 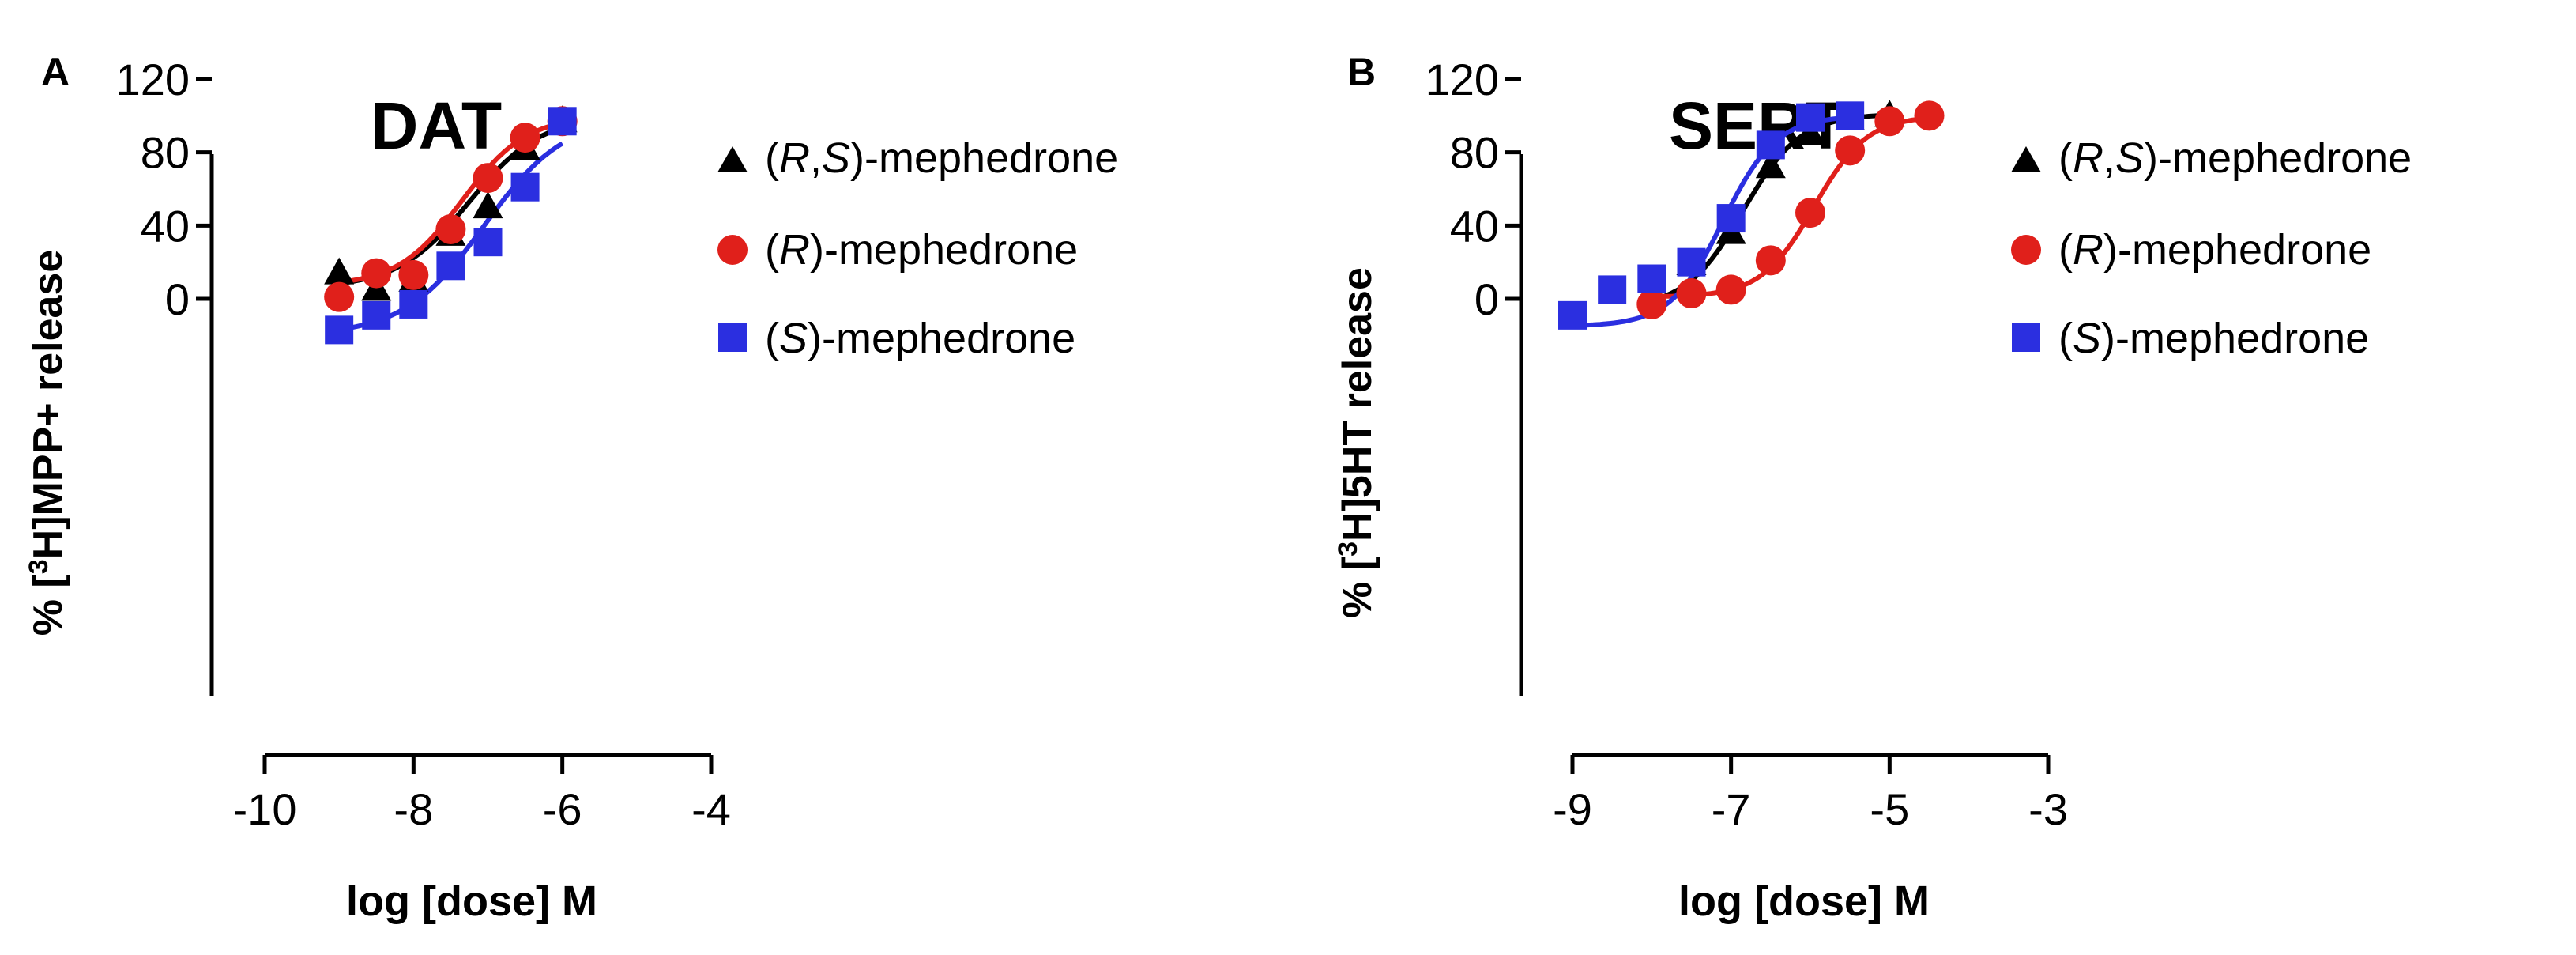 I want to click on legend-entry-rs-a: (R,S)-mephedrone, so click(x=917, y=158).